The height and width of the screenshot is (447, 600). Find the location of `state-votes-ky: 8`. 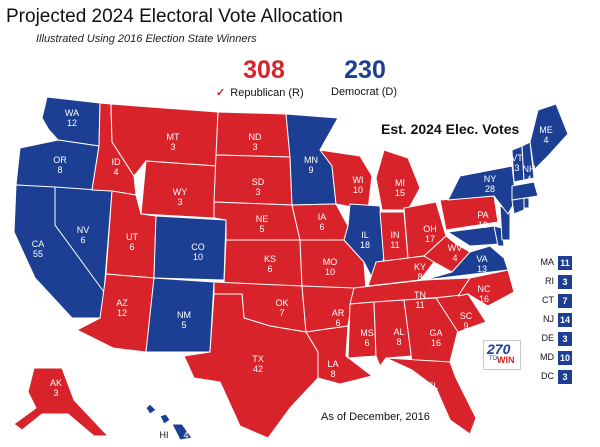

state-votes-ky: 8 is located at coordinates (419, 277).